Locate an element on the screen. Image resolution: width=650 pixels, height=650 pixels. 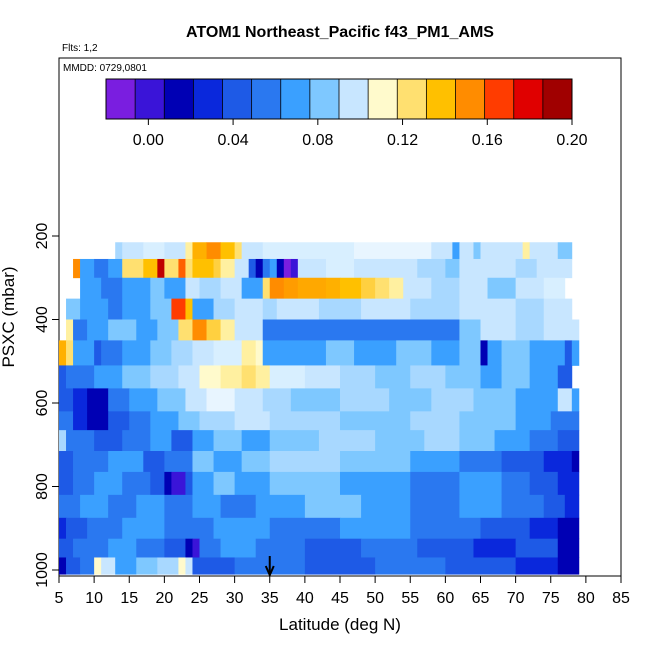
y-axis: 200 400 600 800 1000 is located at coordinates (46, 405).